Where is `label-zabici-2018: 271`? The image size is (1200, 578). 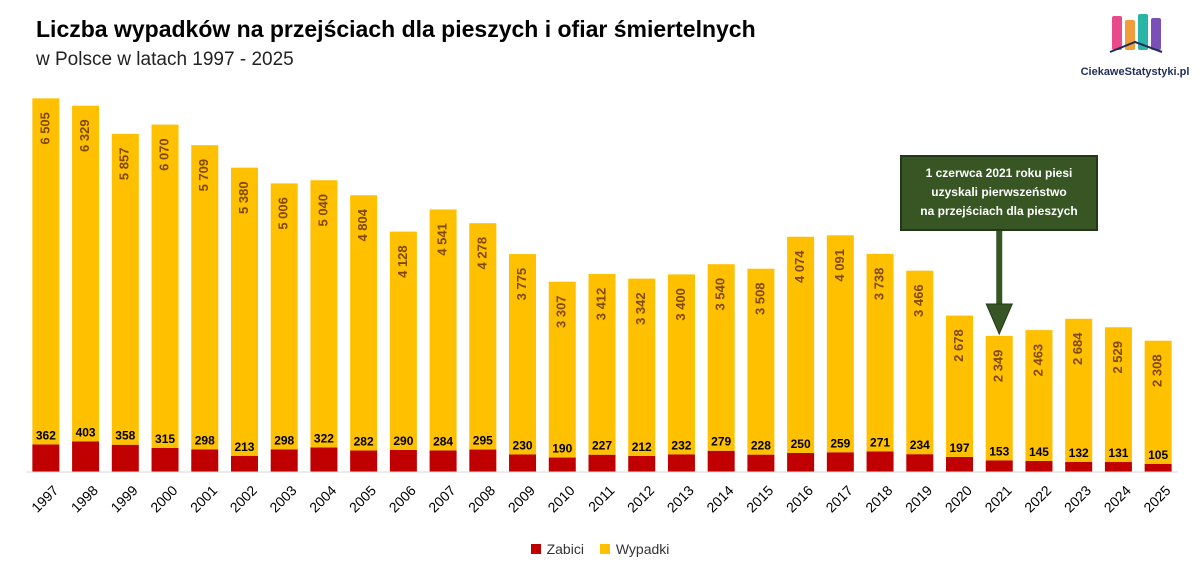 label-zabici-2018: 271 is located at coordinates (880, 442).